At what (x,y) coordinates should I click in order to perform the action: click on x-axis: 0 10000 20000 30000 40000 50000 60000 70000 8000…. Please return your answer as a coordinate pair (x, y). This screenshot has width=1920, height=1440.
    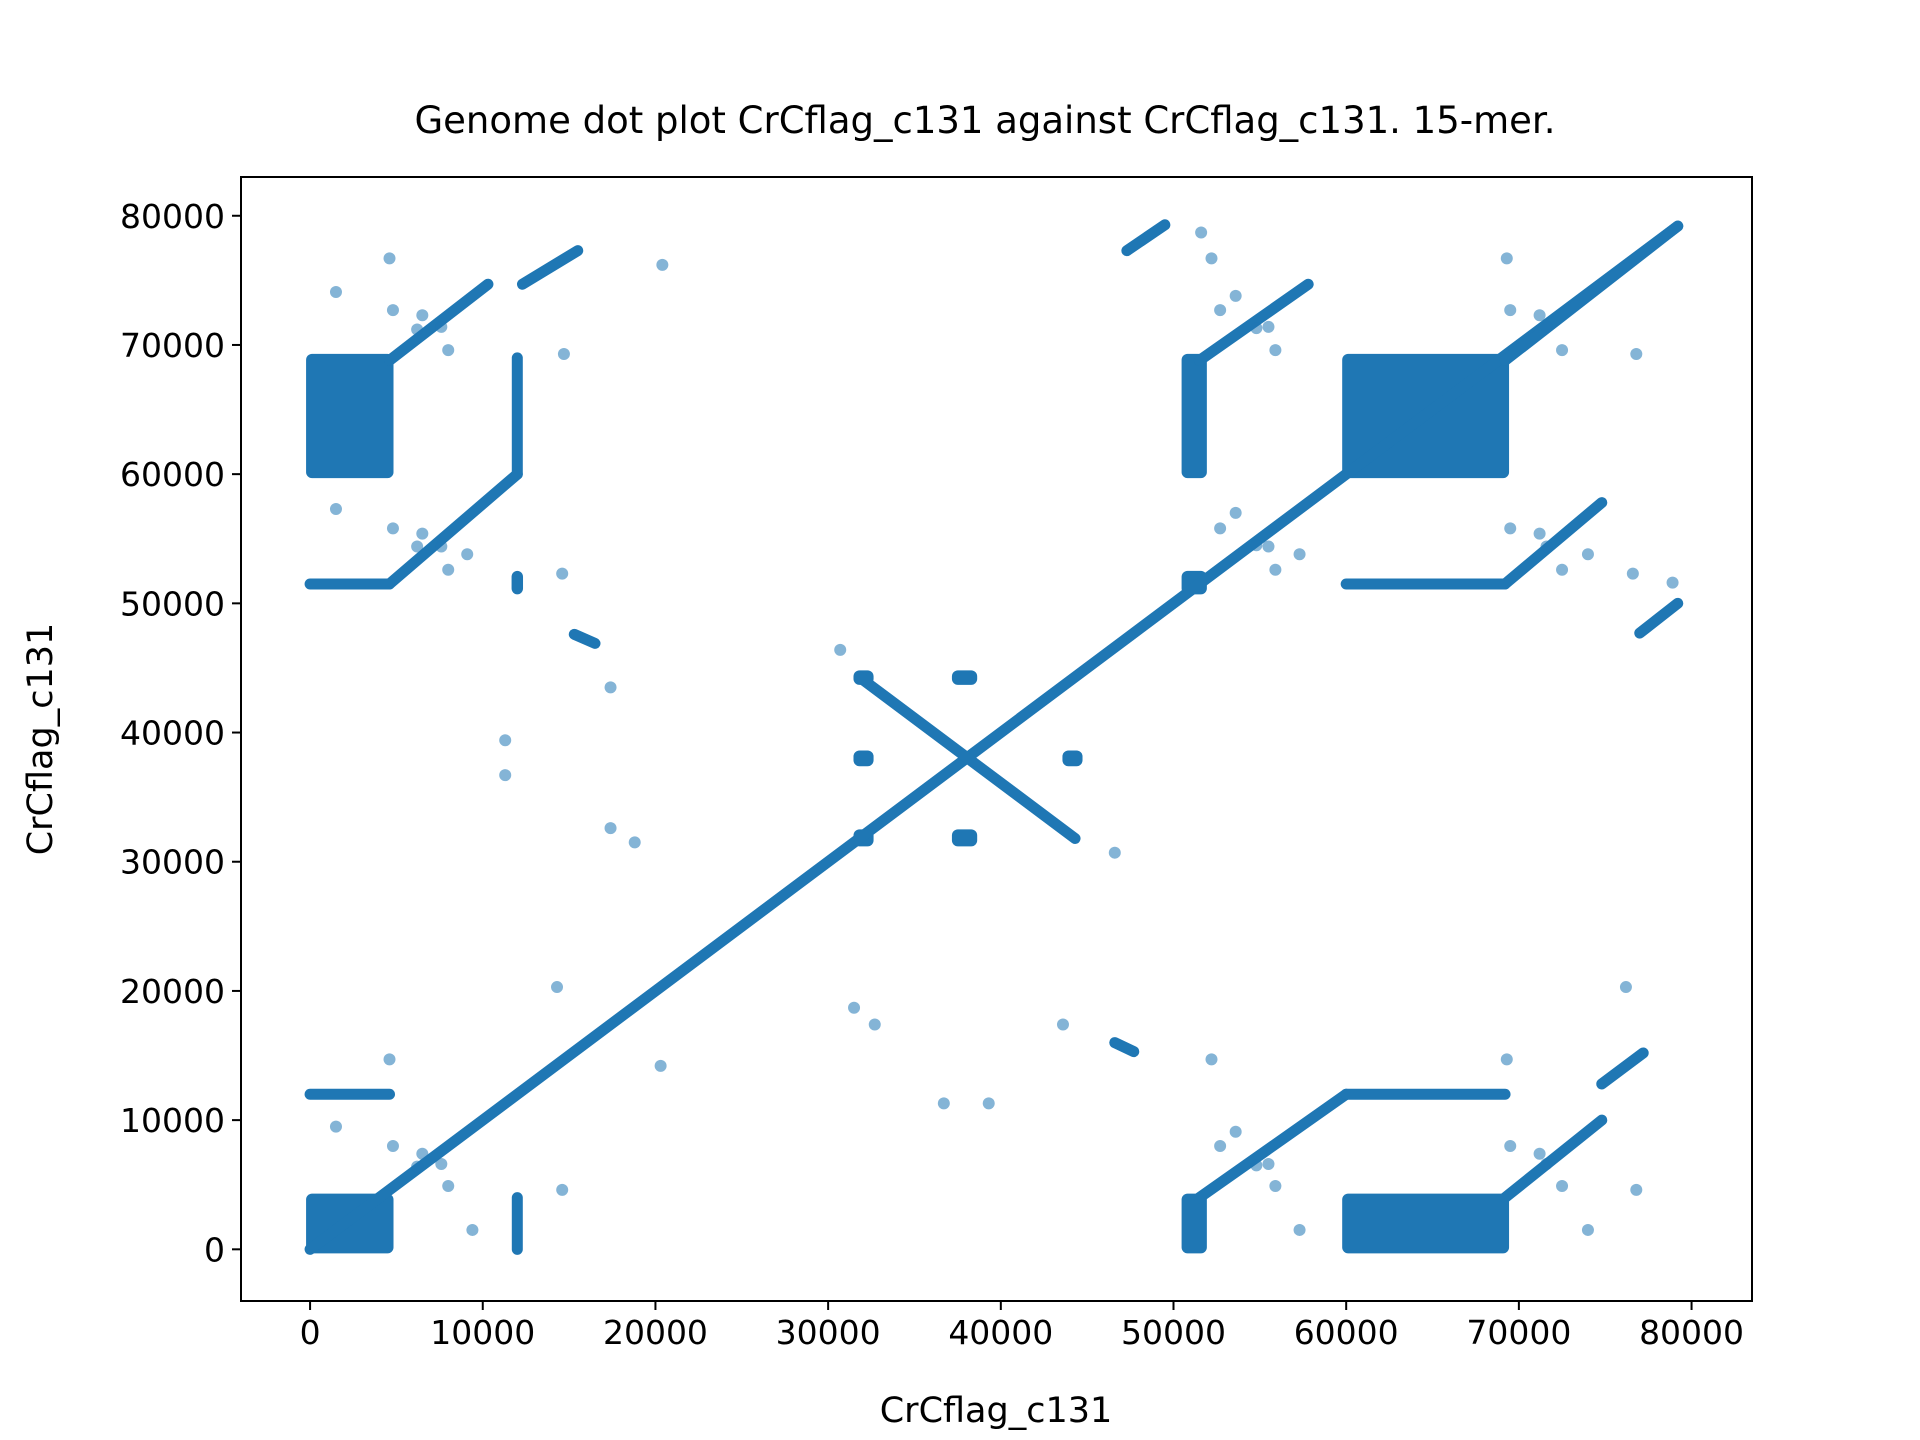
    Looking at the image, I should click on (1022, 1326).